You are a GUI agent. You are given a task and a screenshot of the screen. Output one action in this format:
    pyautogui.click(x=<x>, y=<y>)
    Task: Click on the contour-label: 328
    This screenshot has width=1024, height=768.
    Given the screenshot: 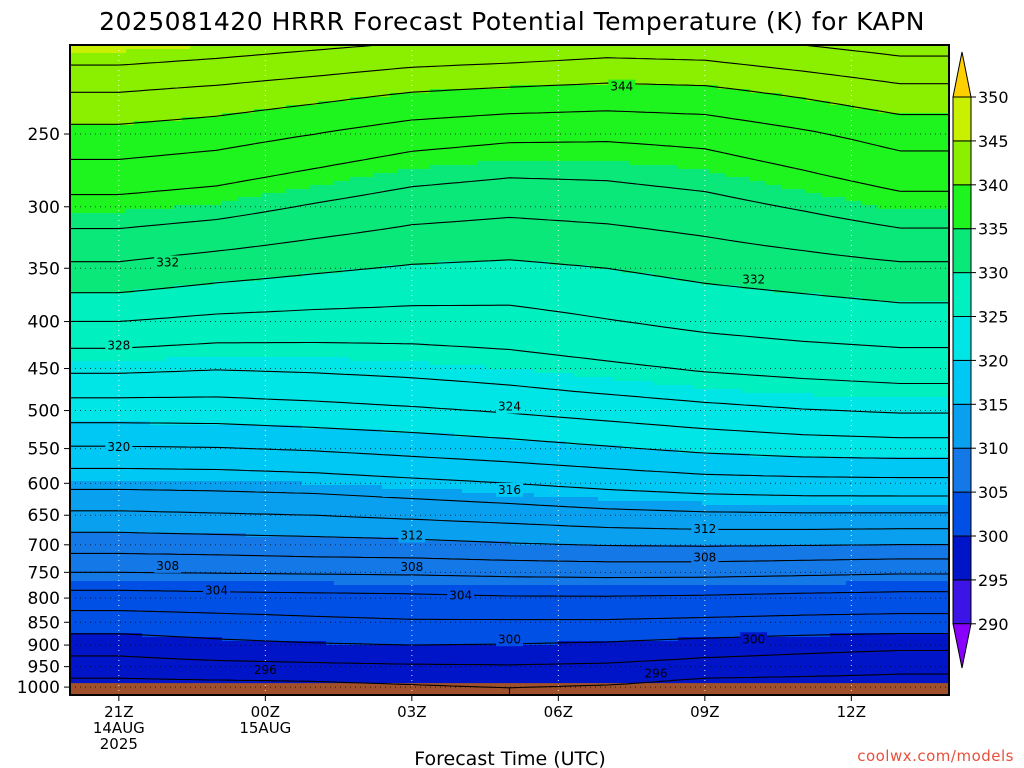 What is the action you would take?
    pyautogui.click(x=118, y=346)
    